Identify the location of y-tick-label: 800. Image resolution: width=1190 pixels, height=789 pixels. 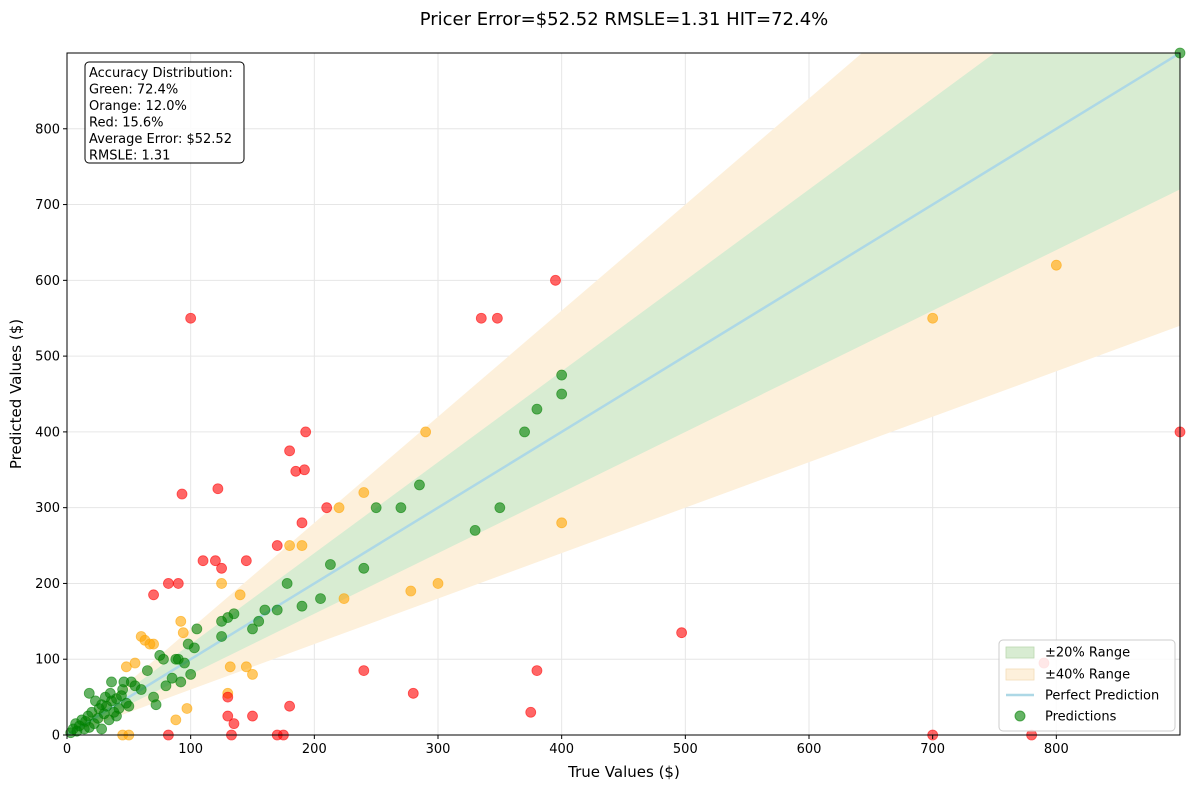
(47, 129).